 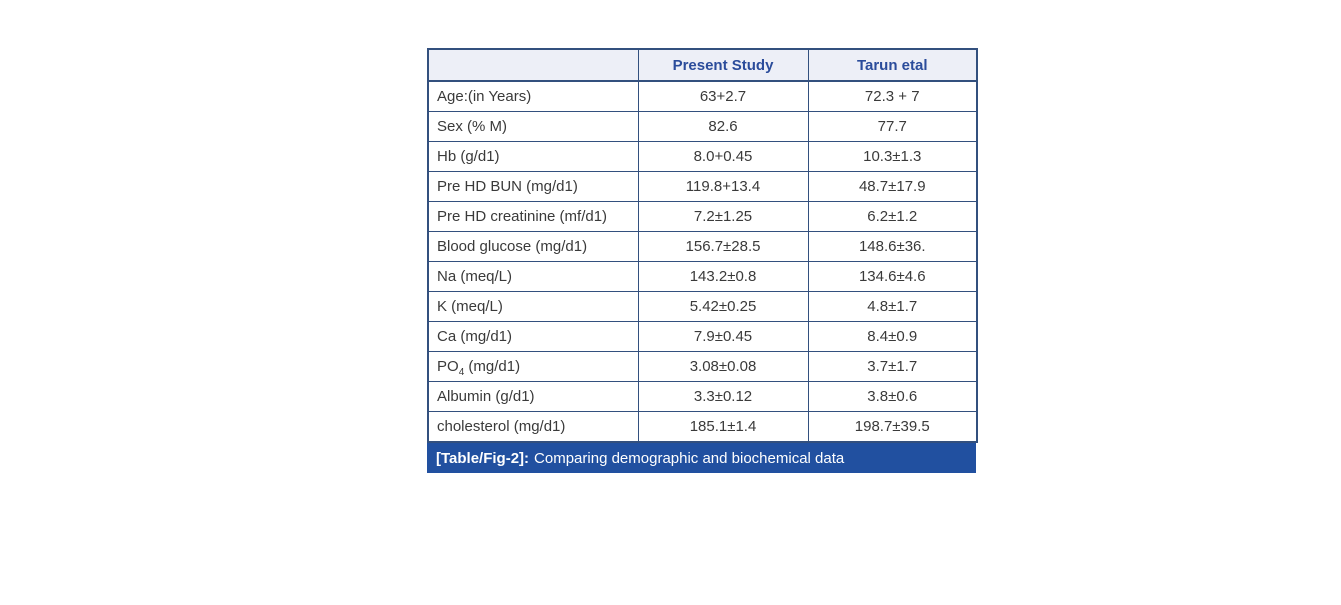 I want to click on row-value-present: 3.3±0.12, so click(x=723, y=396).